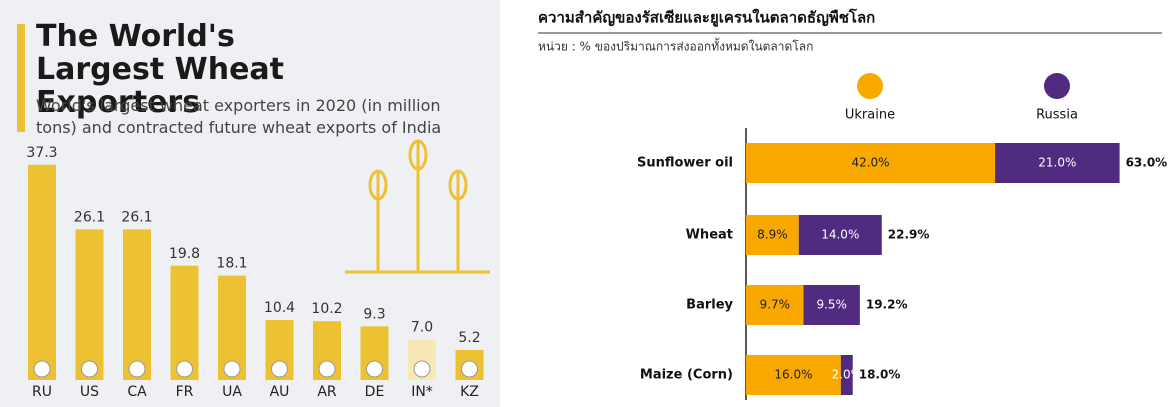  What do you see at coordinates (42, 392) in the screenshot?
I see `x-tick-label: RU` at bounding box center [42, 392].